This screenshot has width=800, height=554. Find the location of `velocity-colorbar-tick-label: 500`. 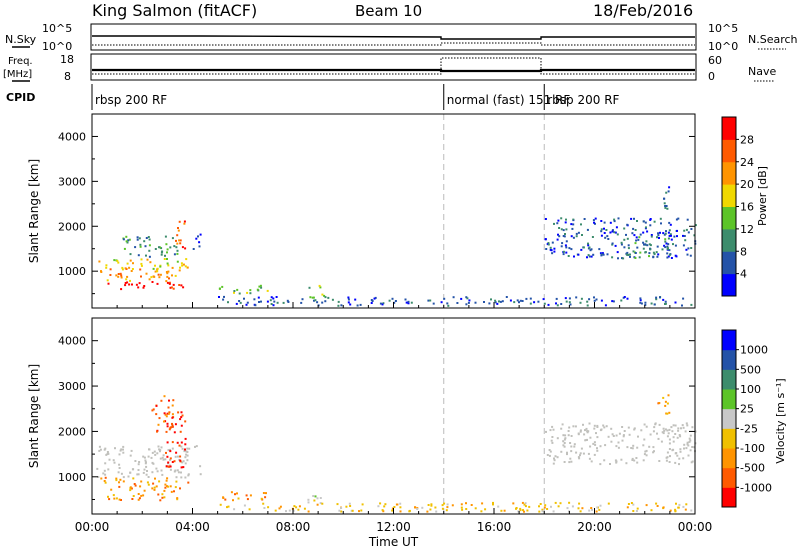

velocity-colorbar-tick-label: 500 is located at coordinates (750, 369).